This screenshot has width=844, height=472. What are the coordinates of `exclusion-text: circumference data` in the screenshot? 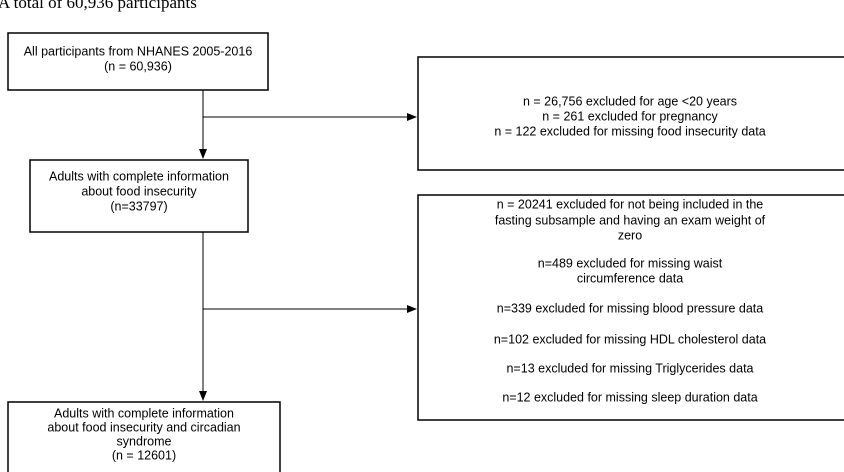 It's located at (630, 278).